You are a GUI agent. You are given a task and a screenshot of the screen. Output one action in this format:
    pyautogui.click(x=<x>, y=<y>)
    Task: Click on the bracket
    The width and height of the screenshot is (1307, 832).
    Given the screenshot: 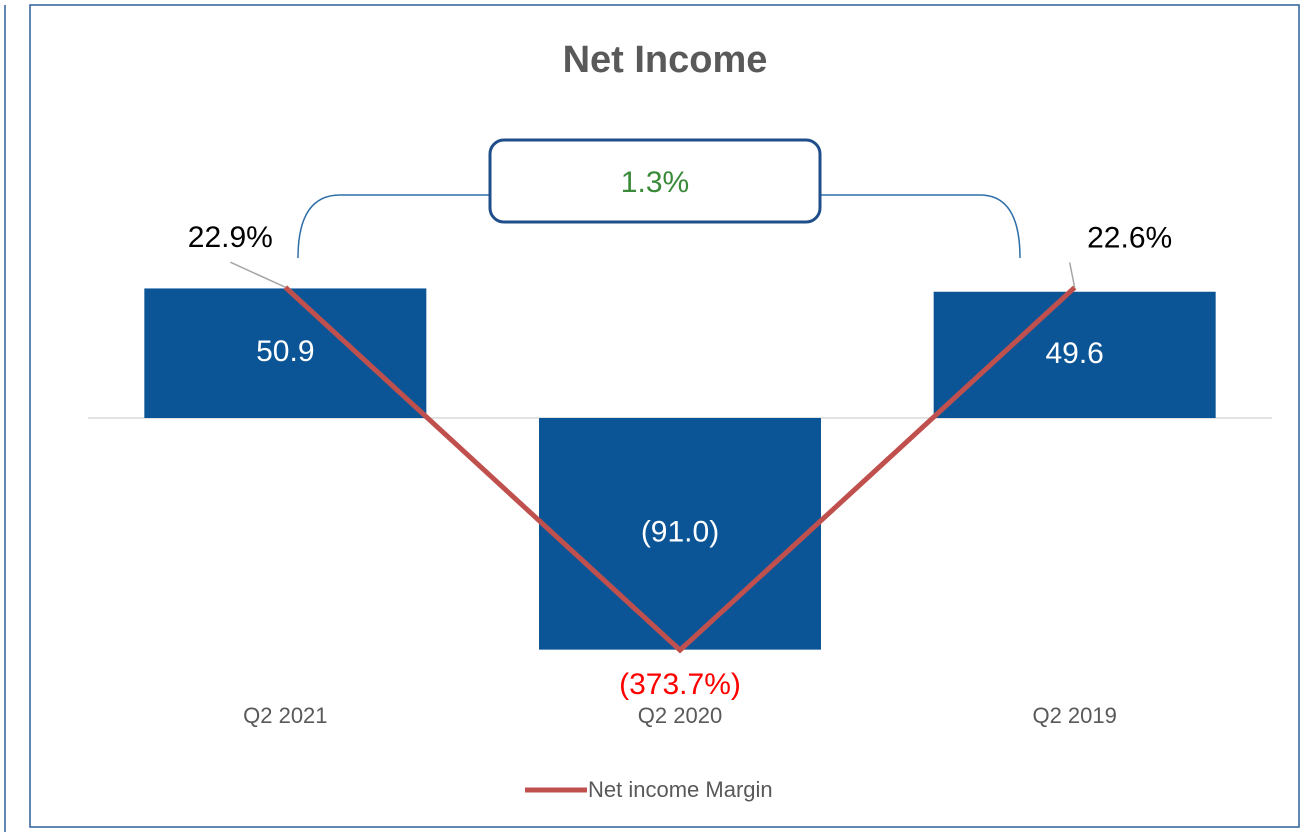 What is the action you would take?
    pyautogui.click(x=659, y=226)
    